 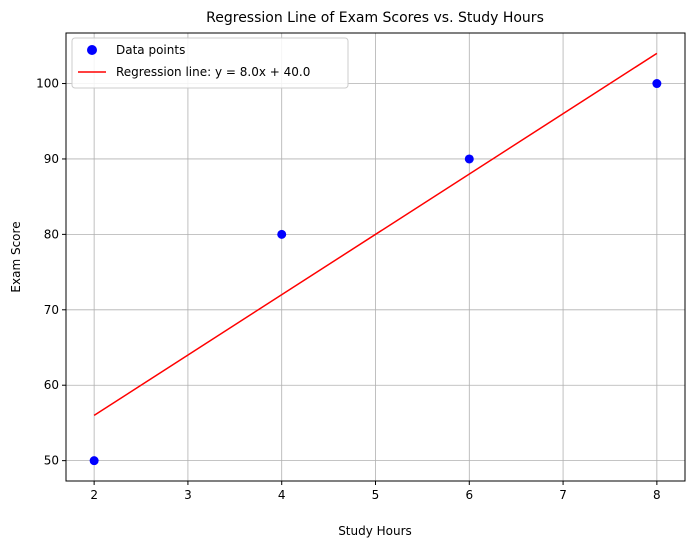 What do you see at coordinates (375, 531) in the screenshot?
I see `x-axis-label: Study Hours` at bounding box center [375, 531].